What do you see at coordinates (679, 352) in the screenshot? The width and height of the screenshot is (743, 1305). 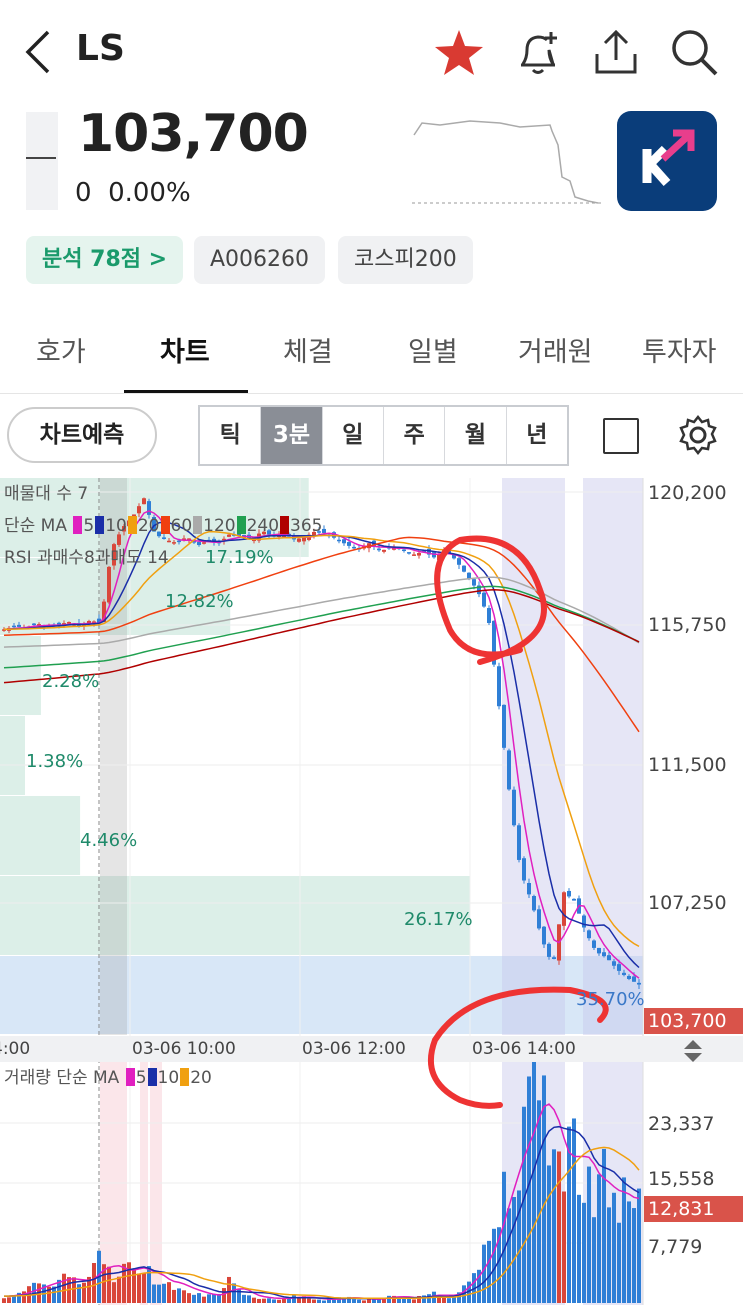 I see `tab-5: 투자자` at bounding box center [679, 352].